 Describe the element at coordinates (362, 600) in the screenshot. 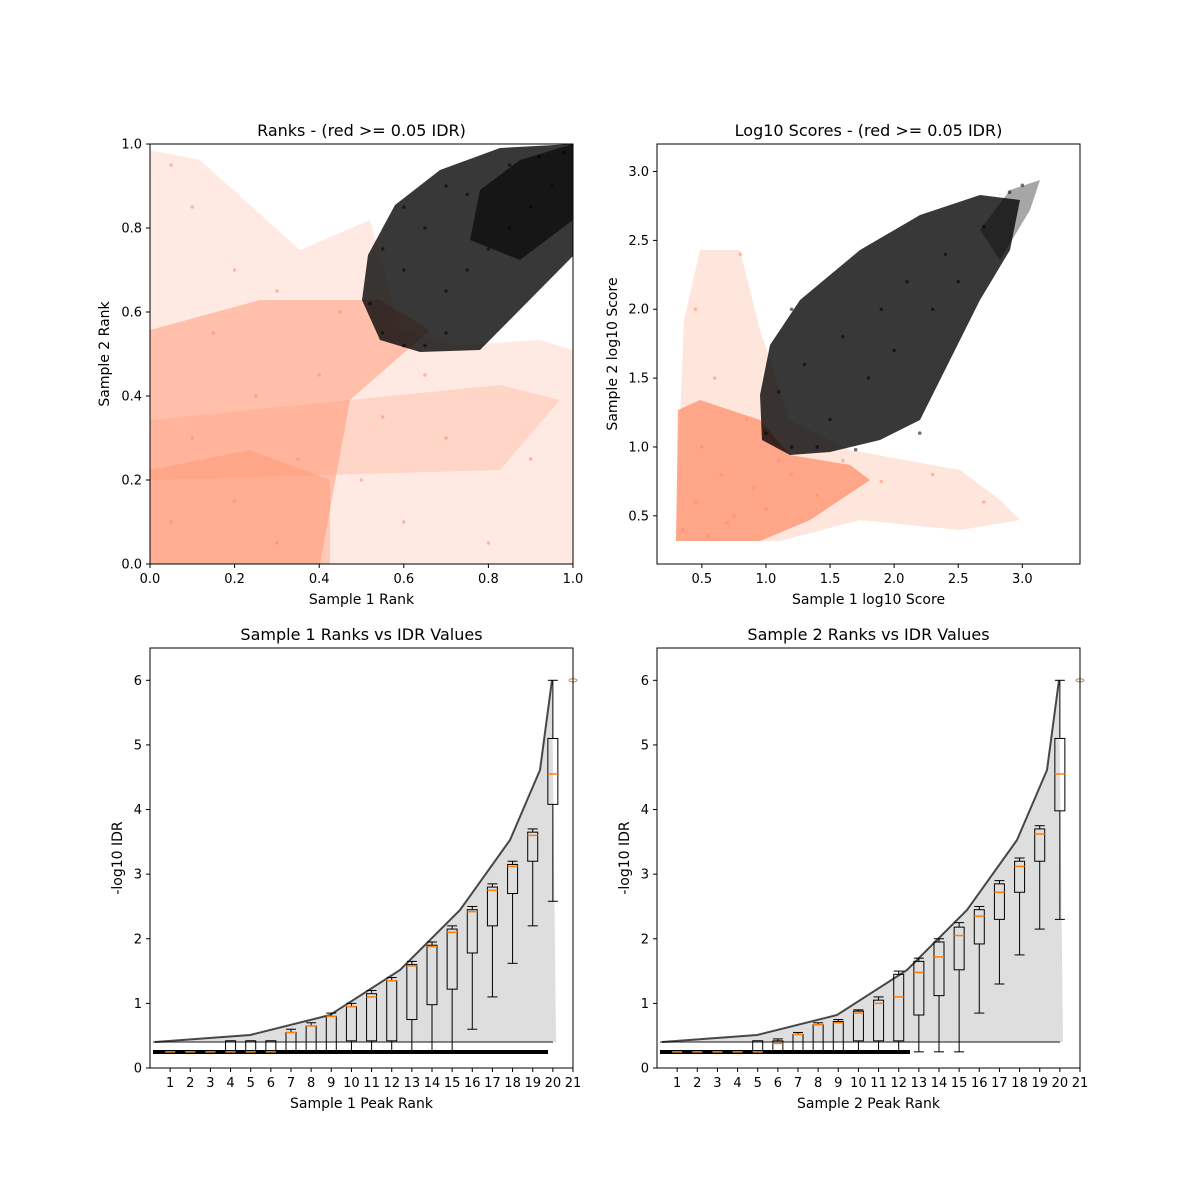

I see `ranks-x-label: Sample 1 Rank` at that location.